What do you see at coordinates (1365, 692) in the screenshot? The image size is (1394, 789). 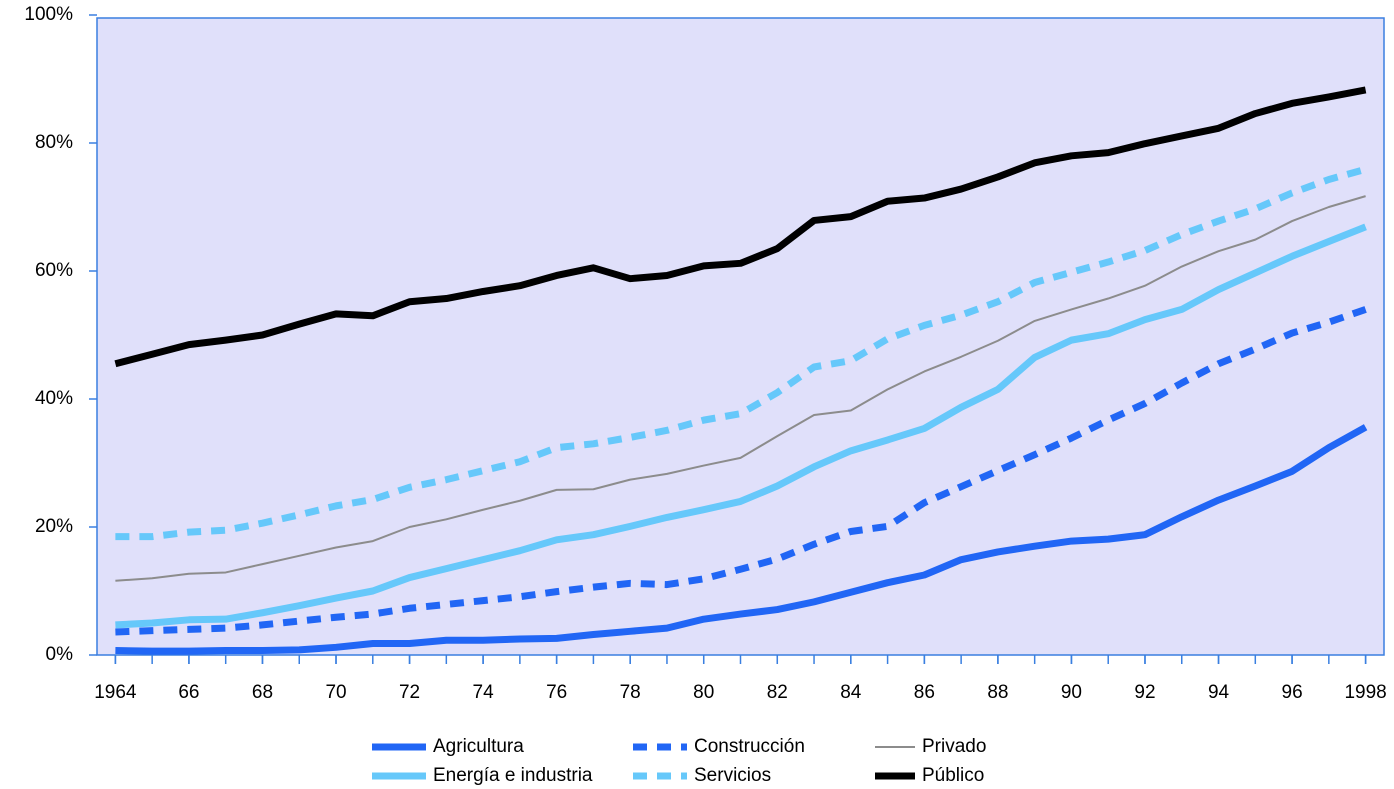 I see `x-tick-label: 1998` at bounding box center [1365, 692].